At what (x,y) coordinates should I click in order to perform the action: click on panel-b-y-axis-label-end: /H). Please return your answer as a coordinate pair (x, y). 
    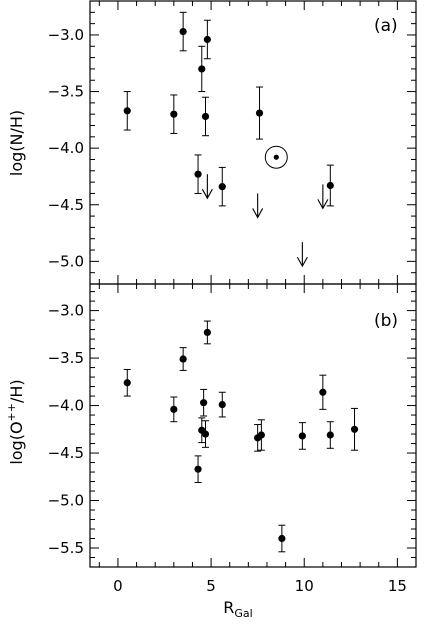
    Looking at the image, I should click on (16, 391).